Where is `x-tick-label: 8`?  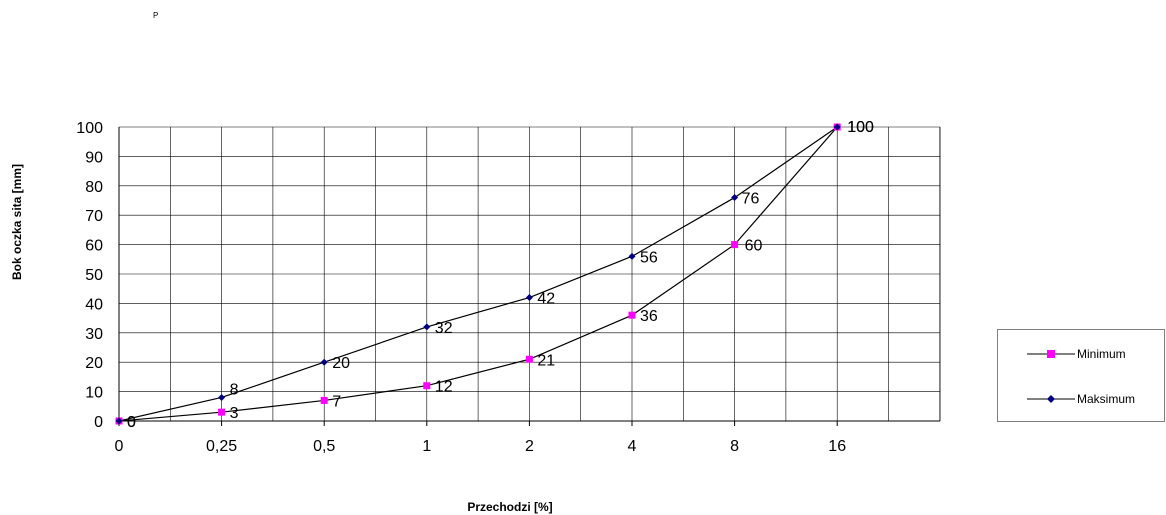
x-tick-label: 8 is located at coordinates (734, 446).